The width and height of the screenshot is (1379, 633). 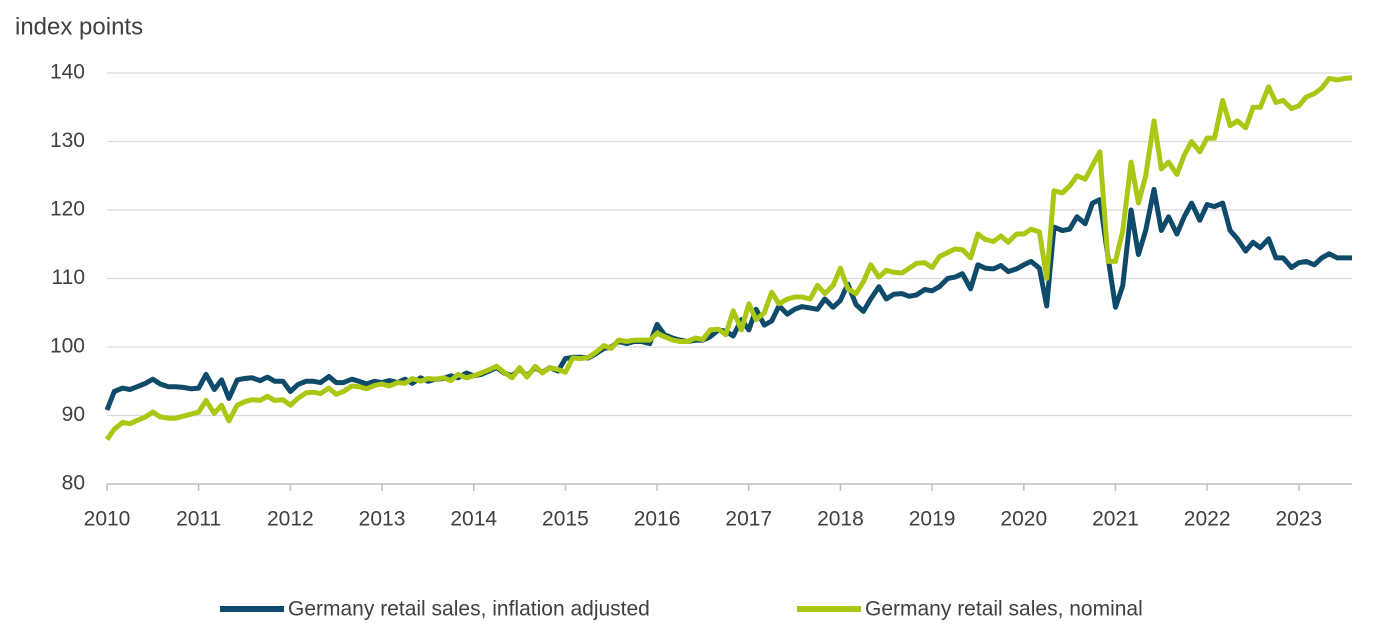 What do you see at coordinates (473, 519) in the screenshot?
I see `x-tick-label: 2014` at bounding box center [473, 519].